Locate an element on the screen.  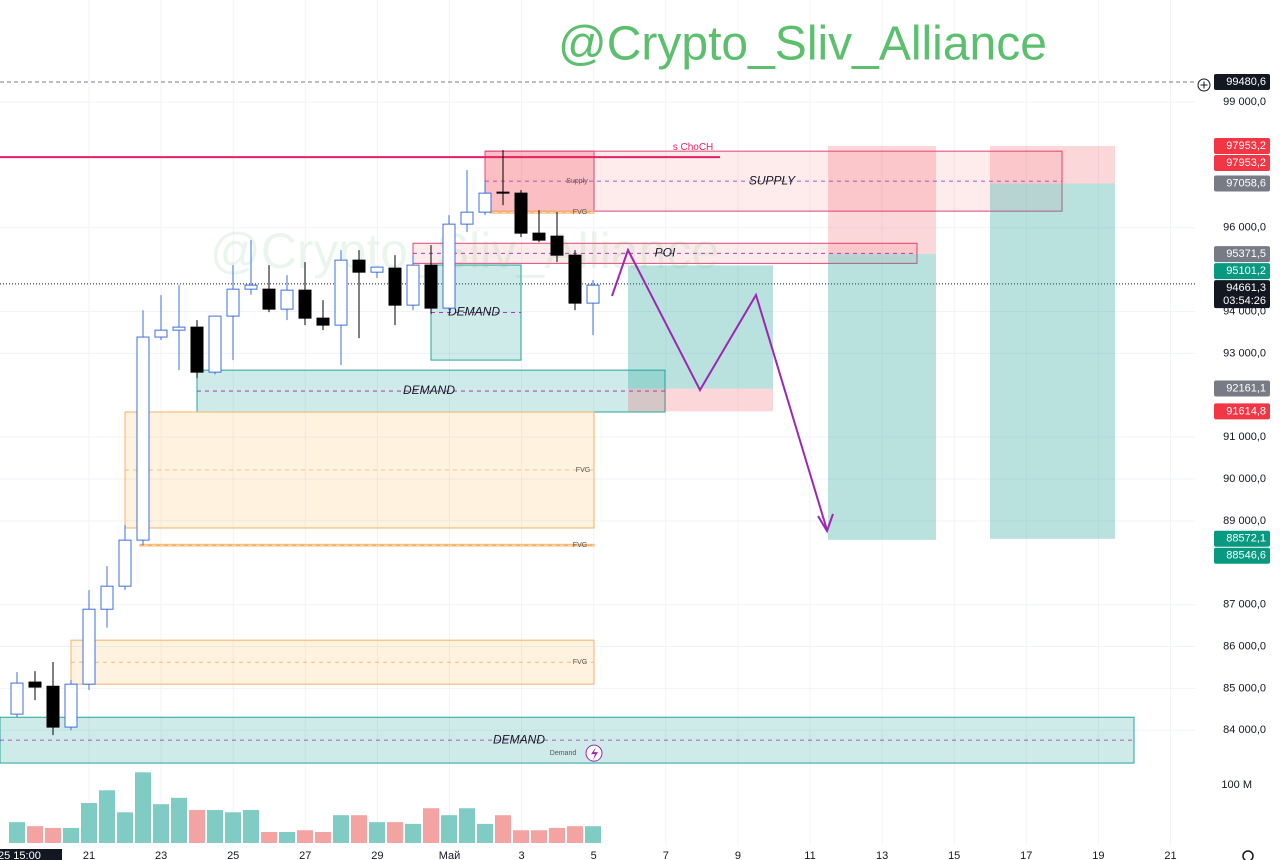
settings-icon is located at coordinates (1248, 855).